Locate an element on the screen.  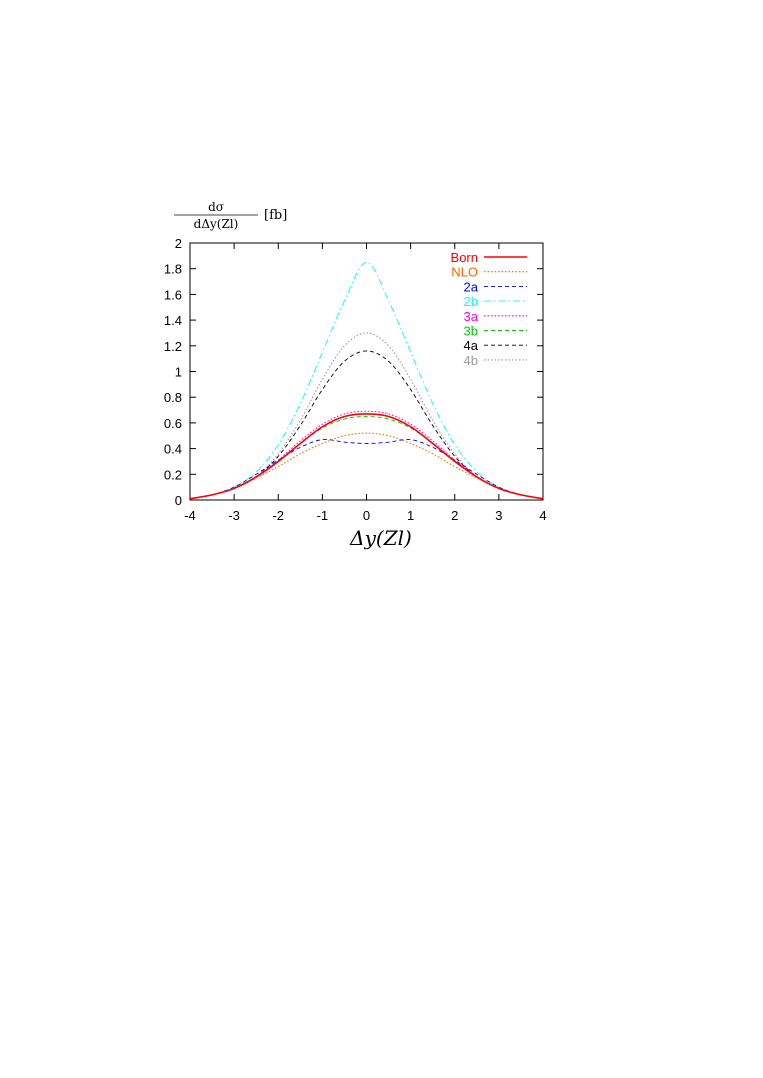
y-tick-label: 1.8 is located at coordinates (173, 269).